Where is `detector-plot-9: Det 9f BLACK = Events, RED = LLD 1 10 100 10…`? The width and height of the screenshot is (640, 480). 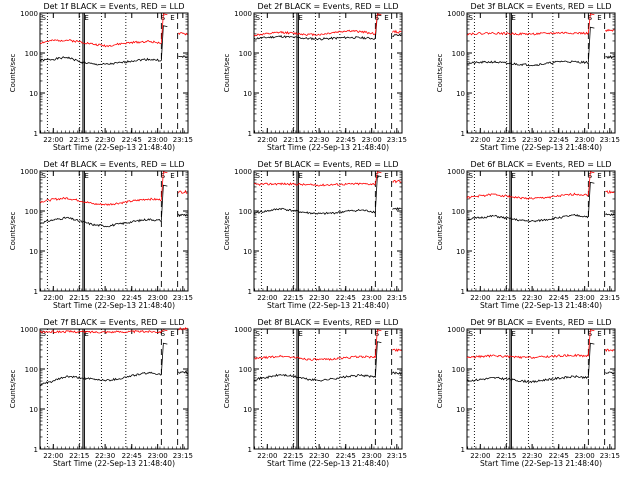
detector-plot-9: Det 9f BLACK = Events, RED = LLD 1 10 100 10… is located at coordinates (528, 393).